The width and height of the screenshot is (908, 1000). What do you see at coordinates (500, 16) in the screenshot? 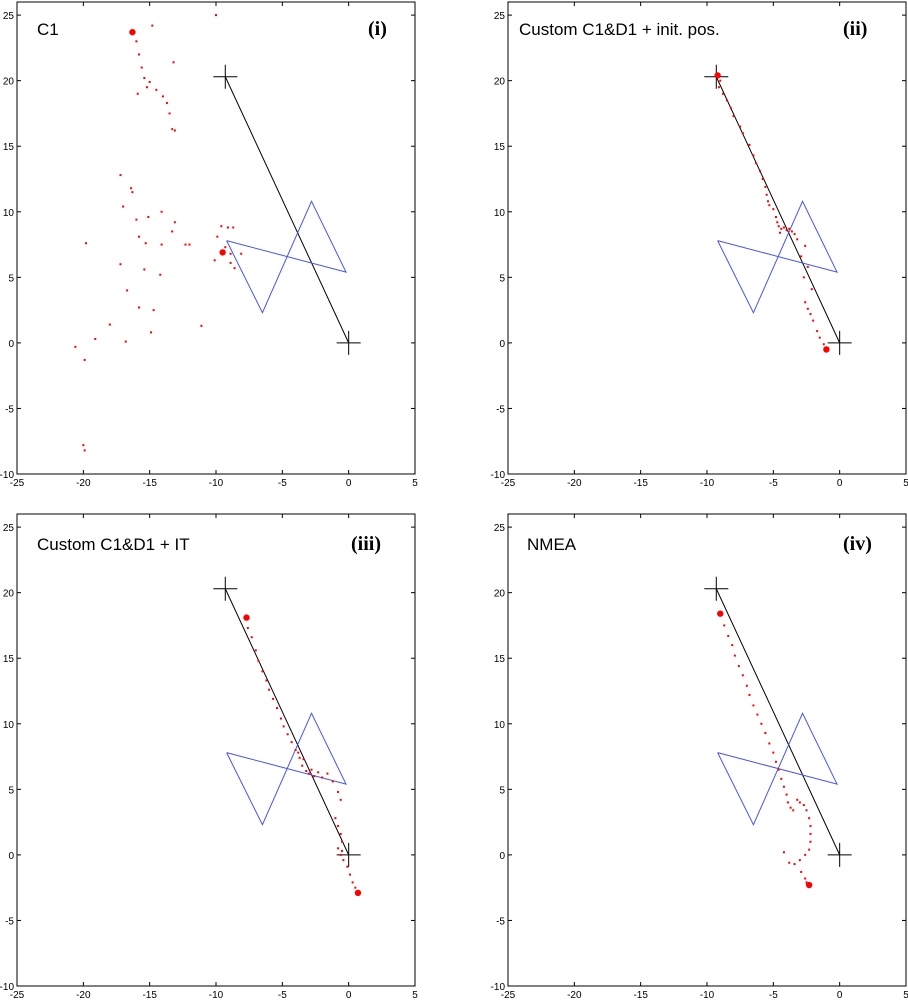
I see `y-tick-label: 25` at bounding box center [500, 16].